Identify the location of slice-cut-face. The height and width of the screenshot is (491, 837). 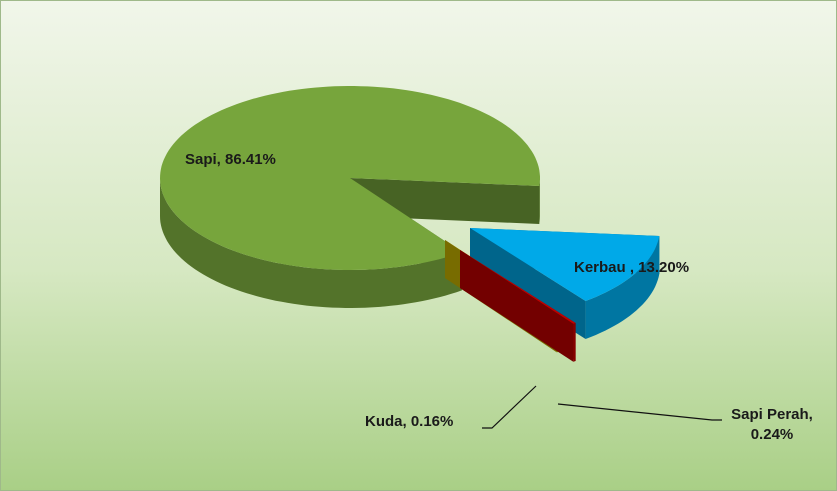
(517, 306).